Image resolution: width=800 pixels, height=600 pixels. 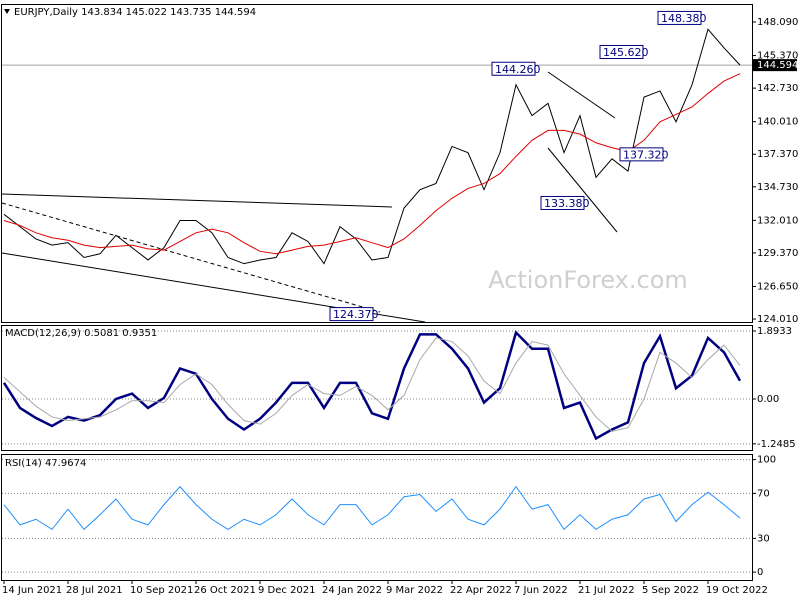 I want to click on x-tick-label: 5 Sep 2022, so click(x=670, y=590).